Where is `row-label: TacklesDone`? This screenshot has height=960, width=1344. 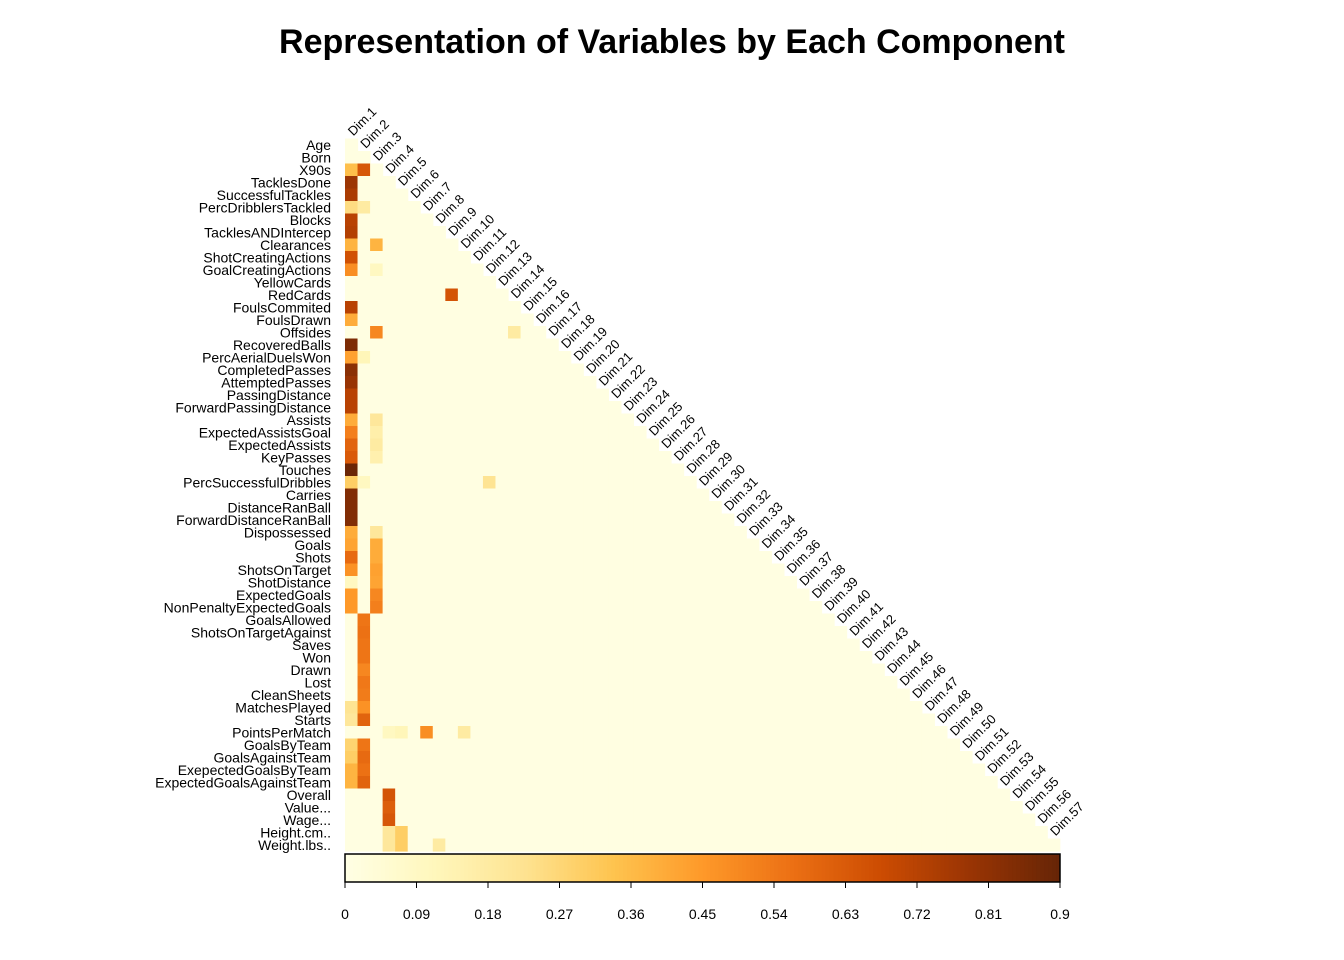
row-label: TacklesDone is located at coordinates (291, 182).